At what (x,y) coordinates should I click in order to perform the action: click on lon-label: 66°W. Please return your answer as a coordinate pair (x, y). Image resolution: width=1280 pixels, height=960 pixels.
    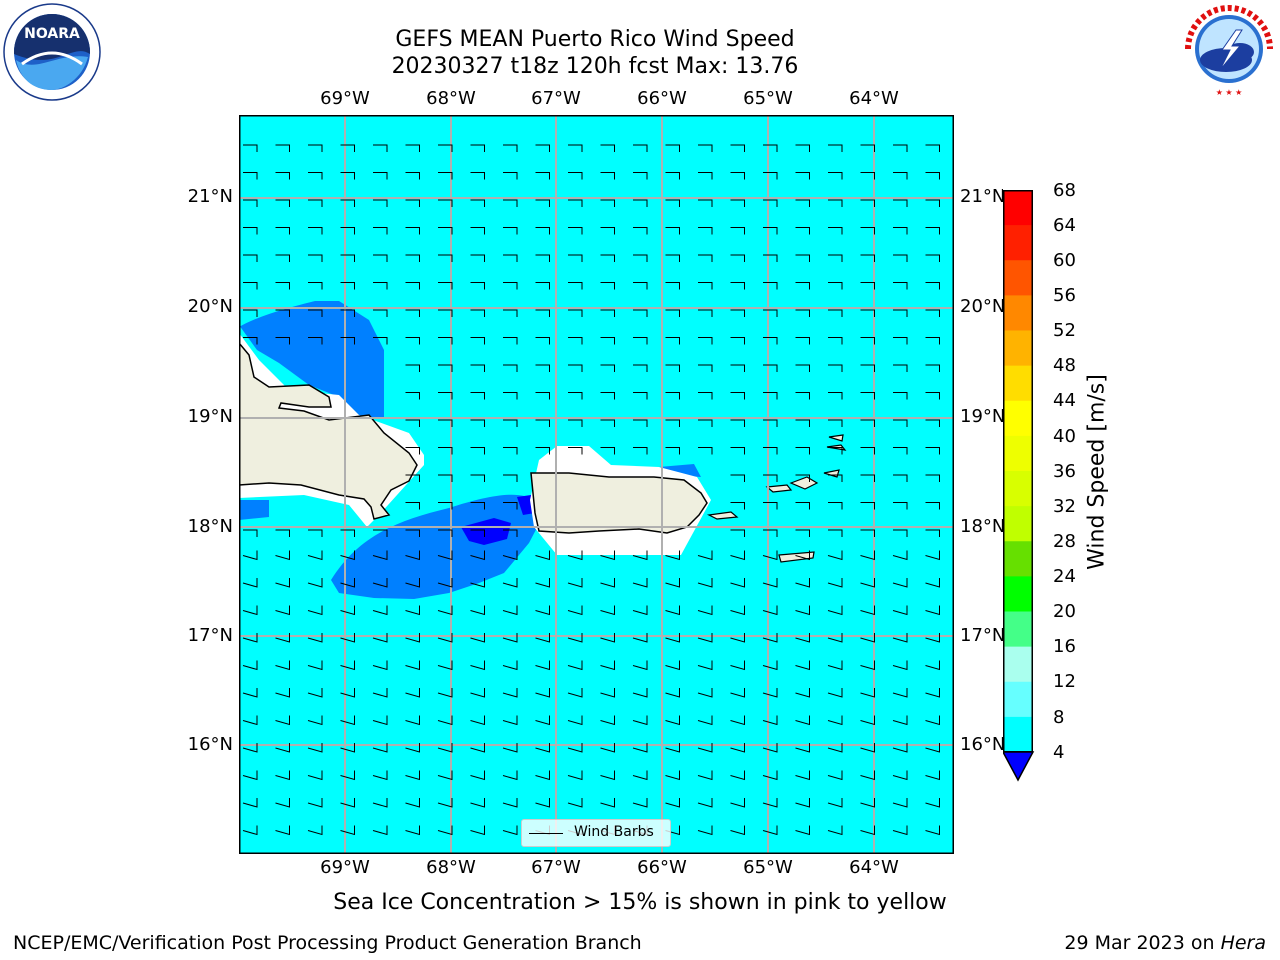
    Looking at the image, I should click on (662, 98).